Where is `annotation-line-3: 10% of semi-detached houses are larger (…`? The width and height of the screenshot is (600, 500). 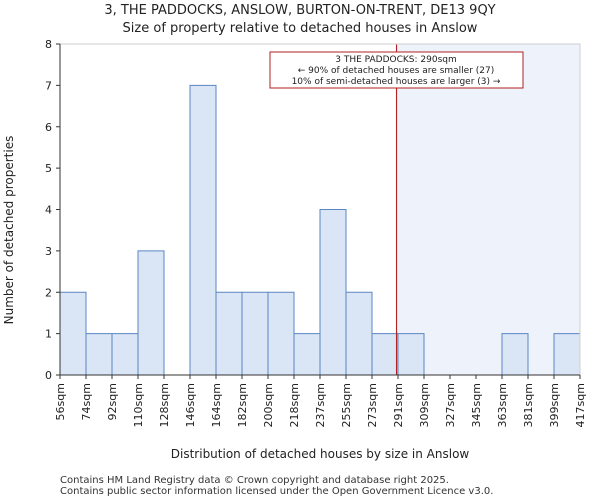 annotation-line-3: 10% of semi-detached houses are larger (… is located at coordinates (396, 82).